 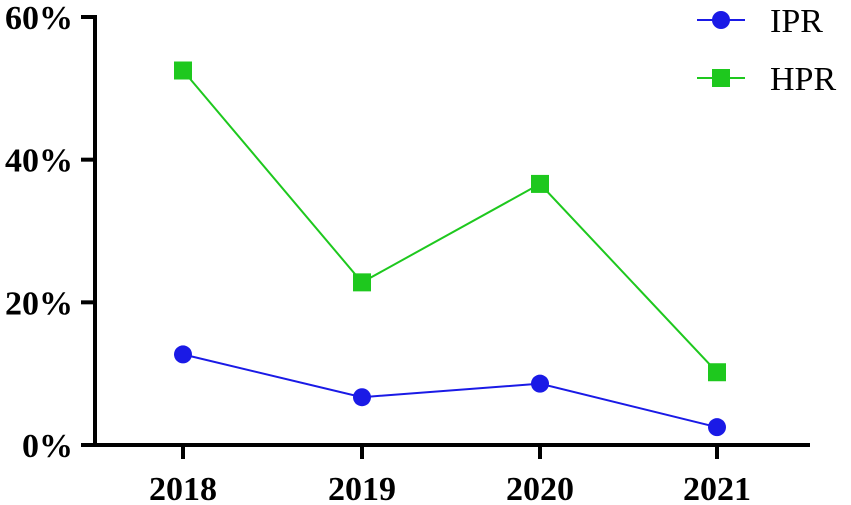 I want to click on series-line-ipr, so click(x=450, y=391).